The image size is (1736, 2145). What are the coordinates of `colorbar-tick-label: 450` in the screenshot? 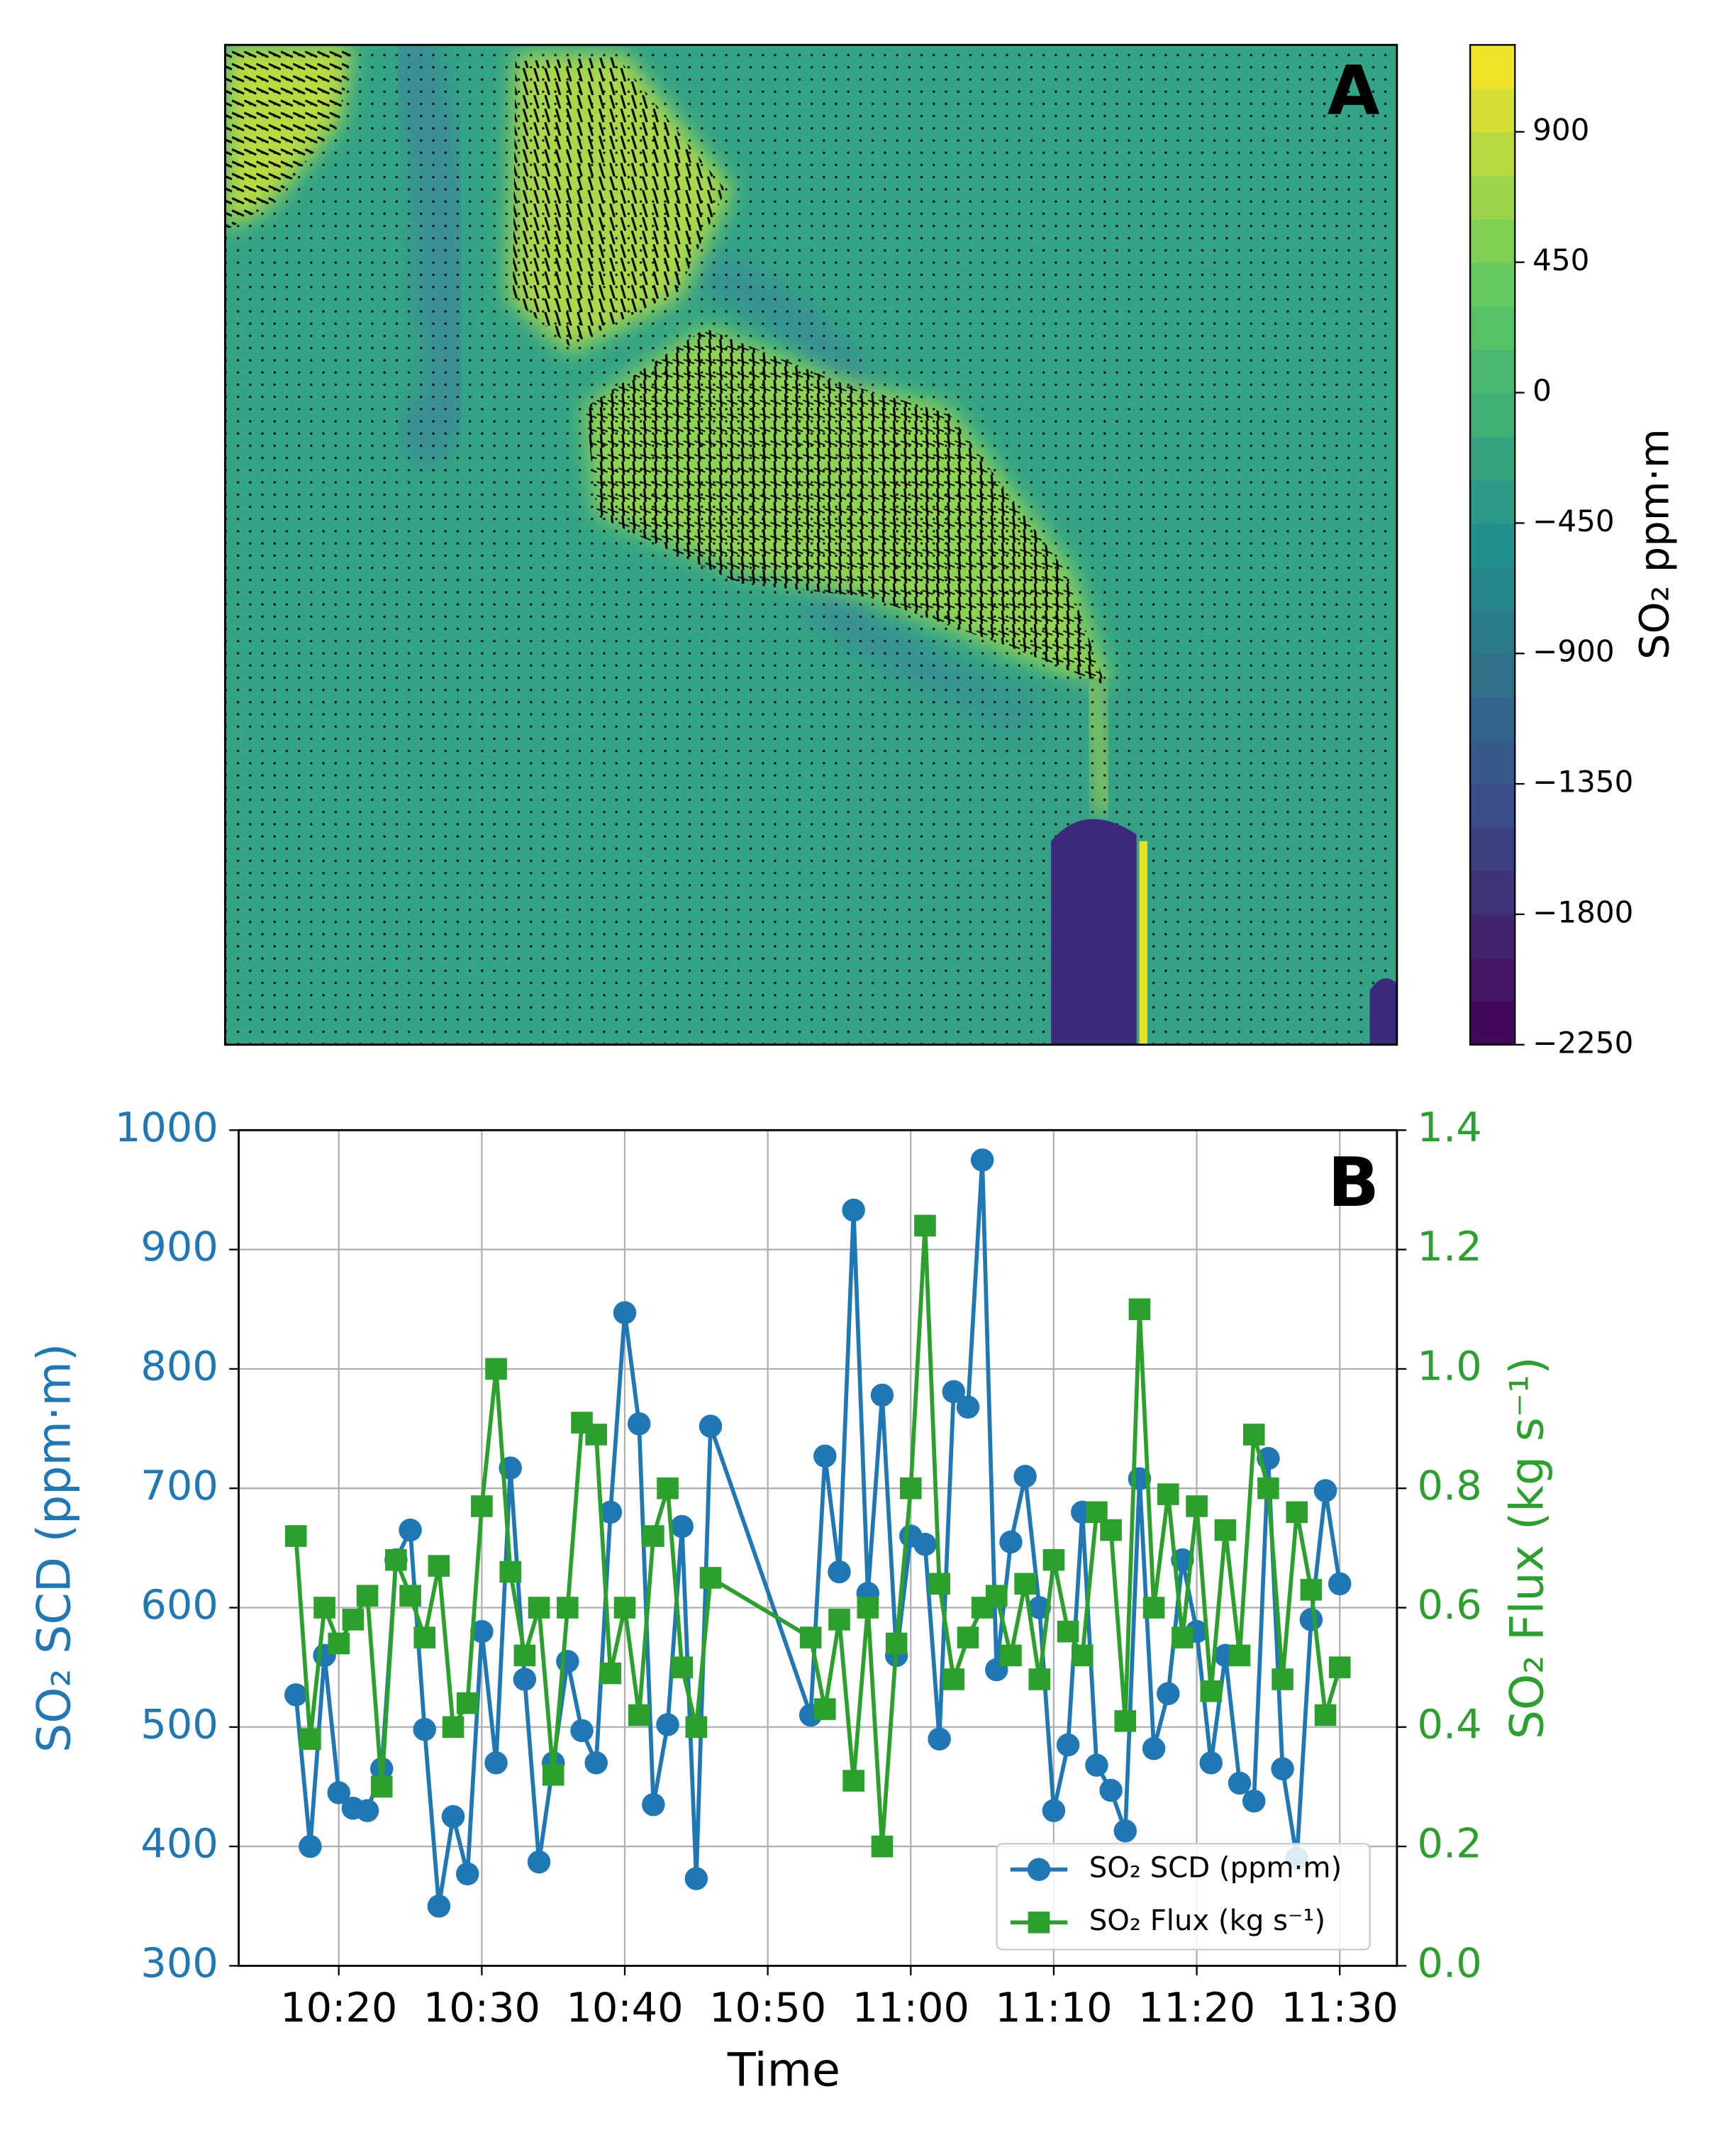 It's located at (1560, 260).